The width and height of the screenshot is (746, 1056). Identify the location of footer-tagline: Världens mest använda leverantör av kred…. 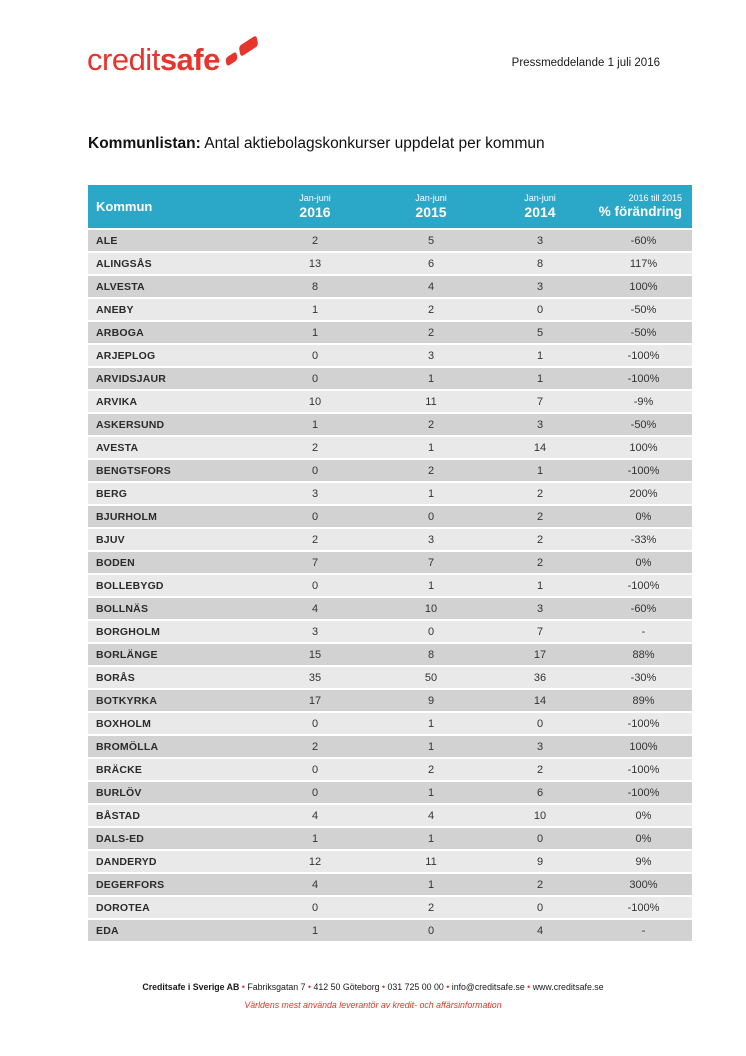
(373, 1005).